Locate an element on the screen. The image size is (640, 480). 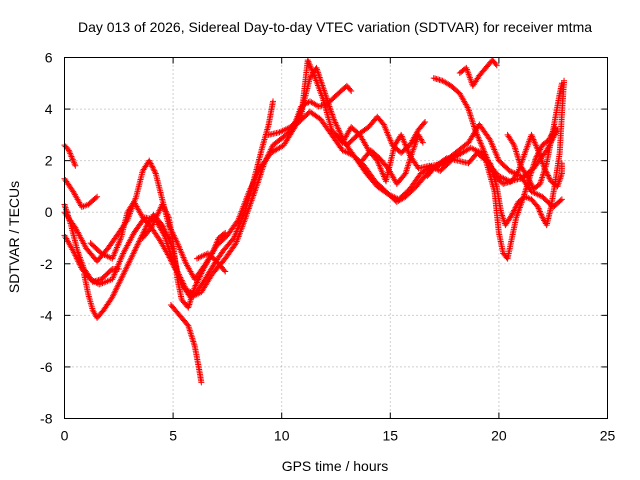
y-tick-label: 0 is located at coordinates (49, 212).